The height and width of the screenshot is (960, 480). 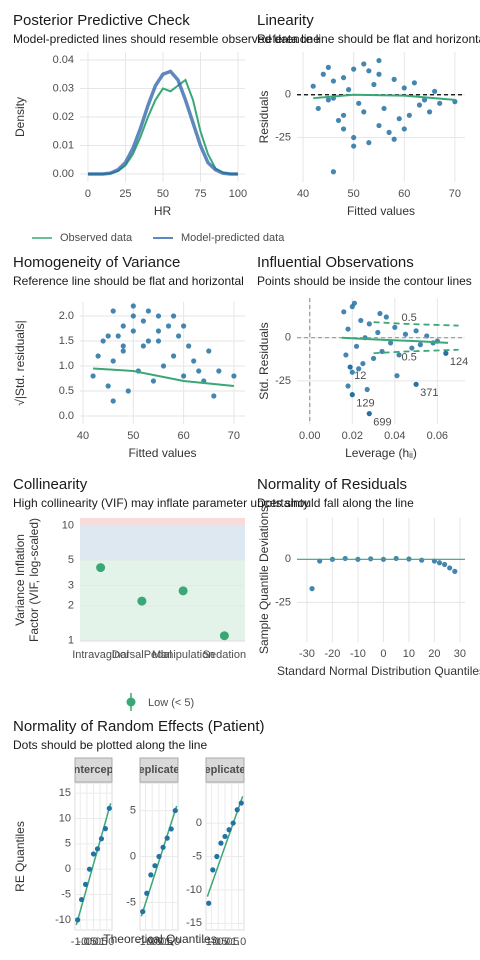 I want to click on reference-line, so click(x=225, y=846).